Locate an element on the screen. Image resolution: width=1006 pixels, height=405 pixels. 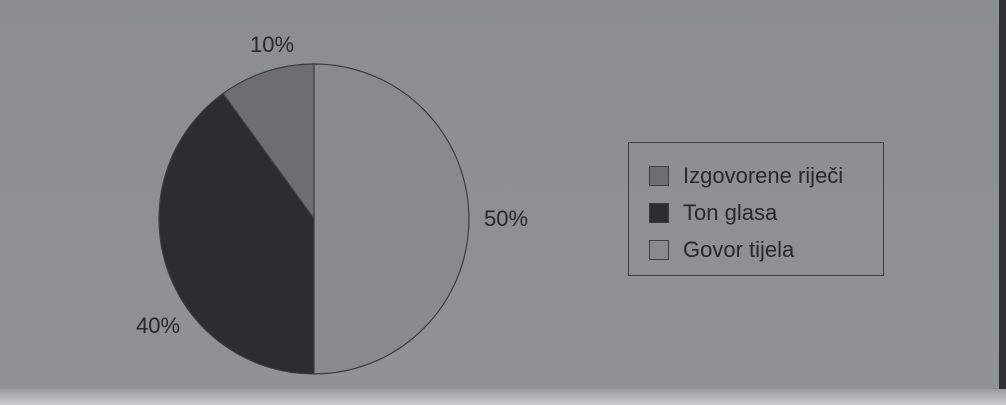
pie-slice-ton-glasa is located at coordinates (236, 233).